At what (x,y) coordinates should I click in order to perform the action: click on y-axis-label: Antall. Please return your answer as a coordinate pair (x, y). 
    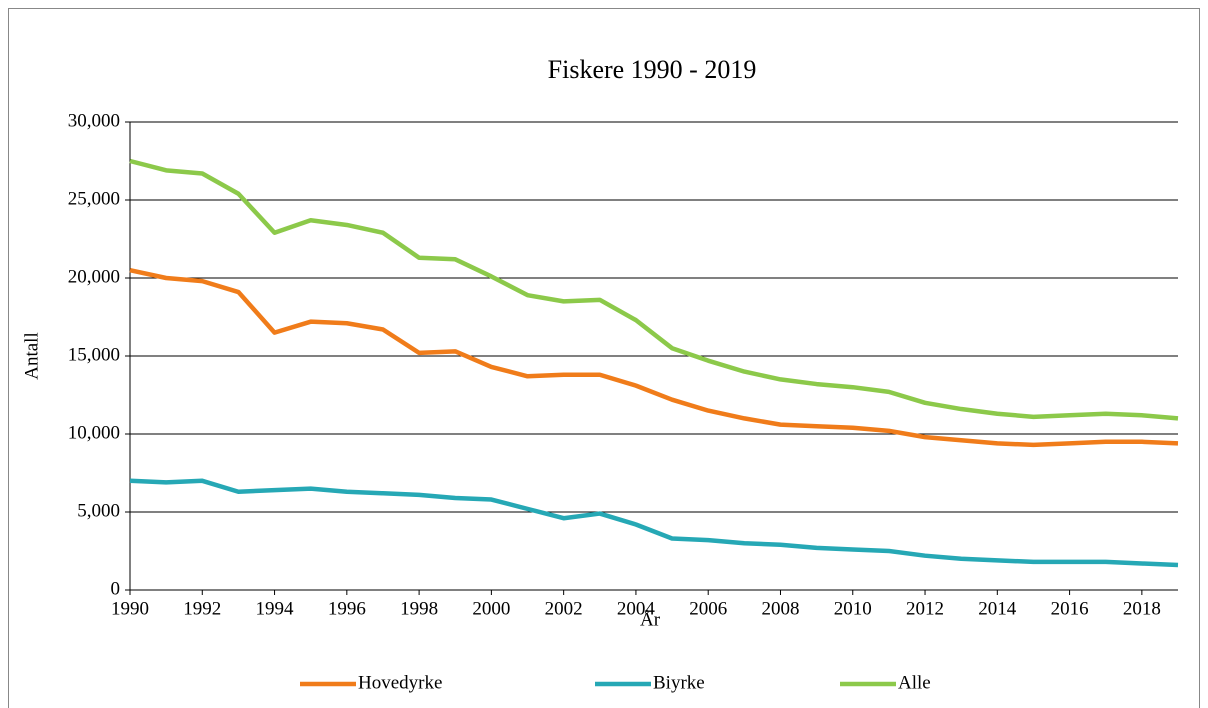
    Looking at the image, I should click on (31, 356).